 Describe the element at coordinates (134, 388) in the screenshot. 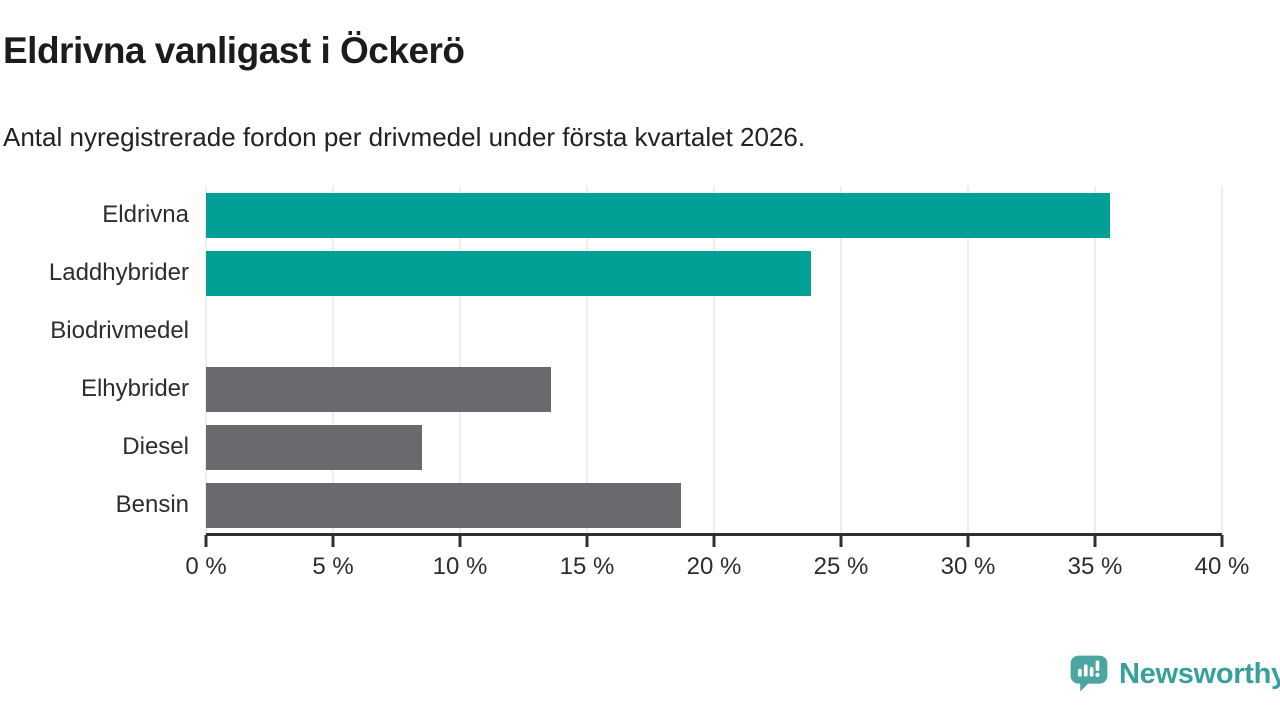

I see `category-label: Elhybrider` at that location.